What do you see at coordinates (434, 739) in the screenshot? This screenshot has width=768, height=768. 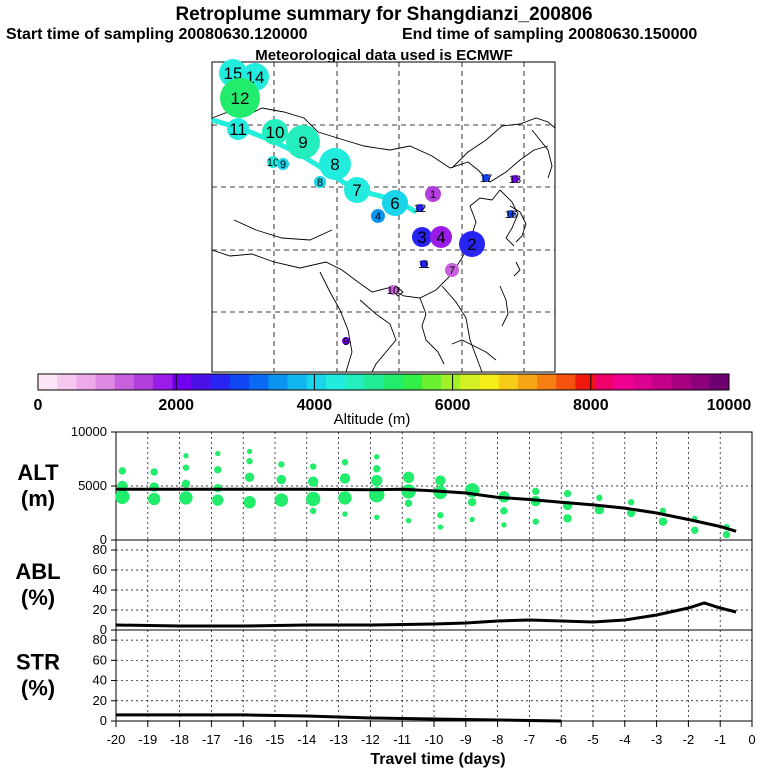 I see `x-tick-label: -10` at bounding box center [434, 739].